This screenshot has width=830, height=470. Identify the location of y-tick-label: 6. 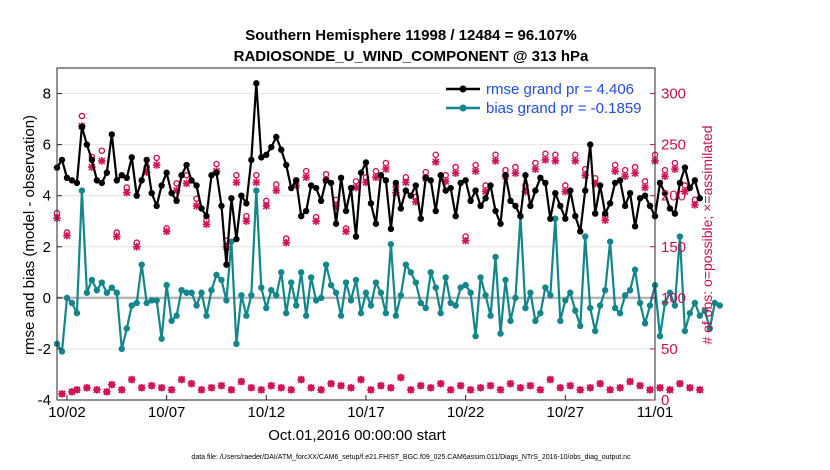
(47, 145).